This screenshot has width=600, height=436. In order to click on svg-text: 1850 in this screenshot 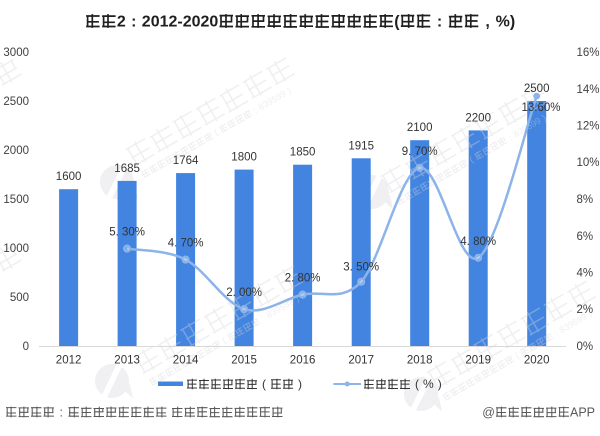, I will do `click(303, 153)`.